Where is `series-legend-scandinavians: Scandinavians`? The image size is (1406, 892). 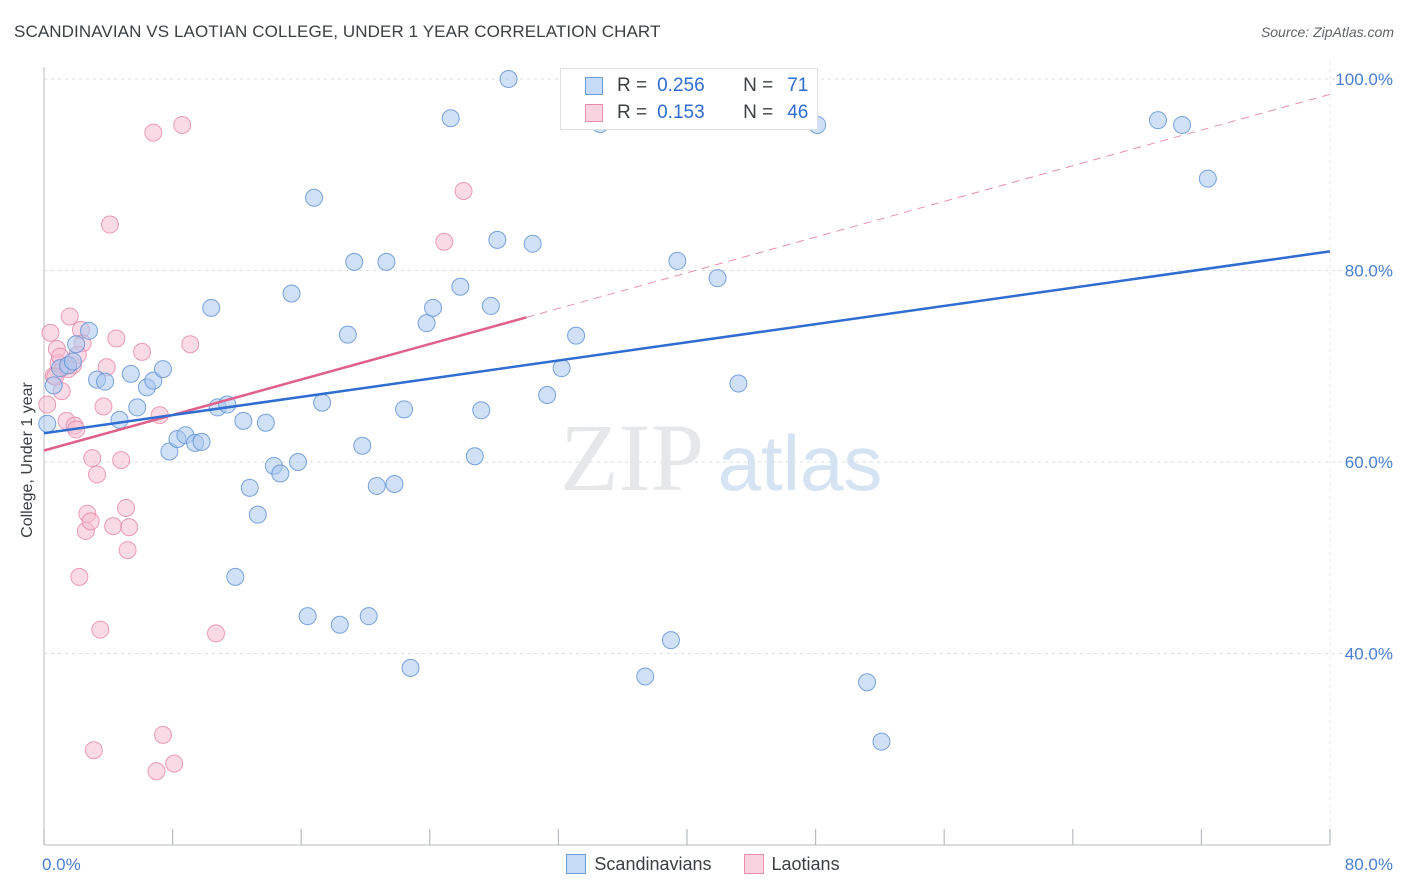 series-legend-scandinavians: Scandinavians is located at coordinates (639, 864).